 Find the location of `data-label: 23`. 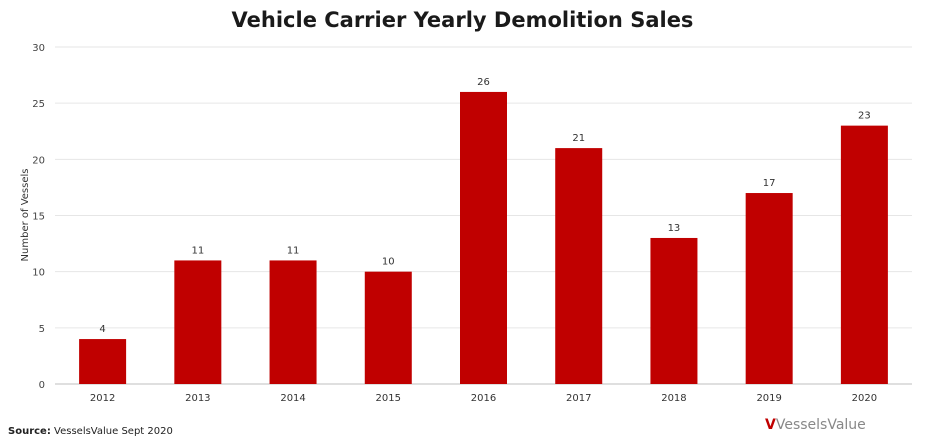

data-label: 23 is located at coordinates (864, 116).